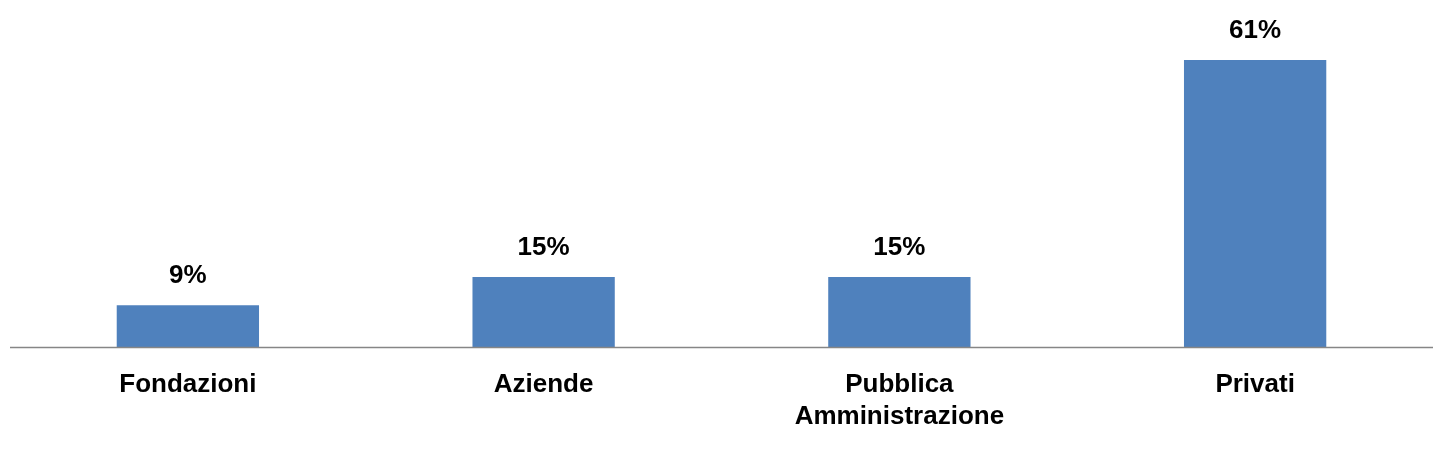 The height and width of the screenshot is (462, 1443). Describe the element at coordinates (543, 383) in the screenshot. I see `x-tick-label: Aziende` at that location.